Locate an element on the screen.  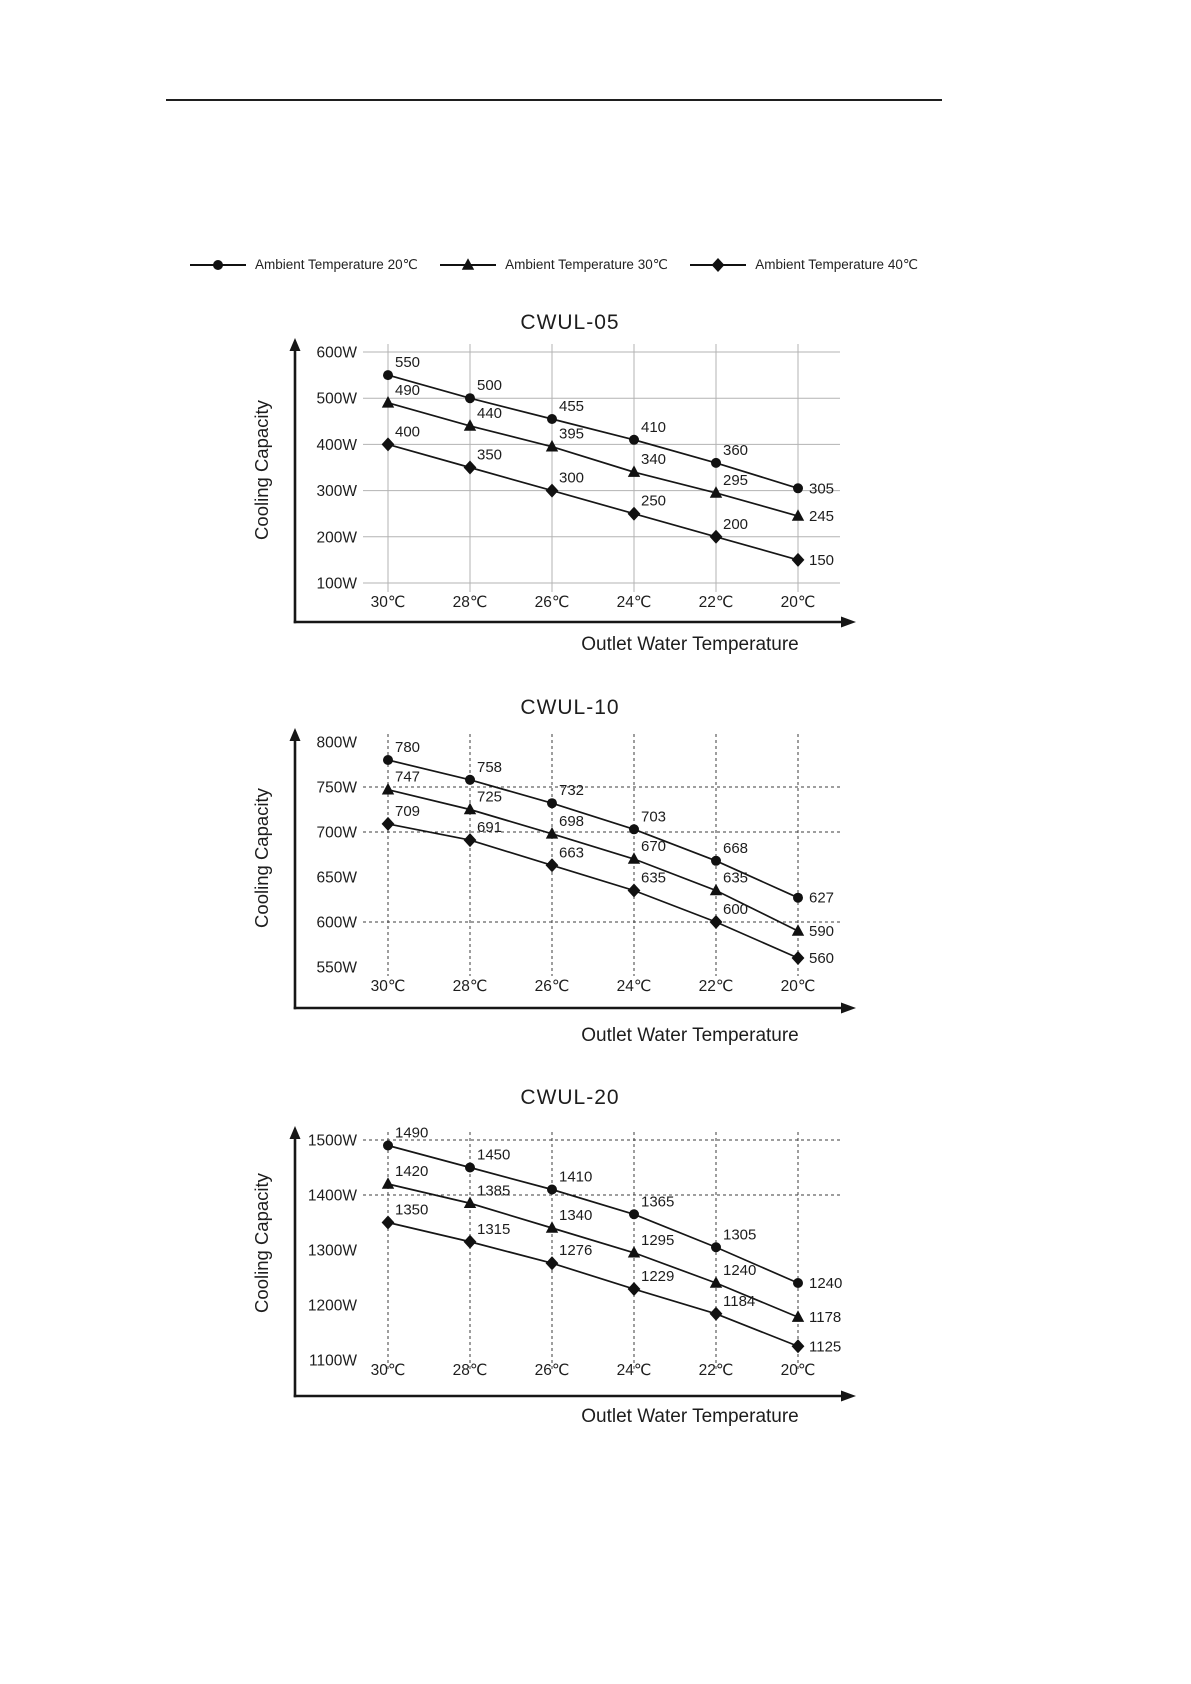
point-label: 670 is located at coordinates (653, 846).